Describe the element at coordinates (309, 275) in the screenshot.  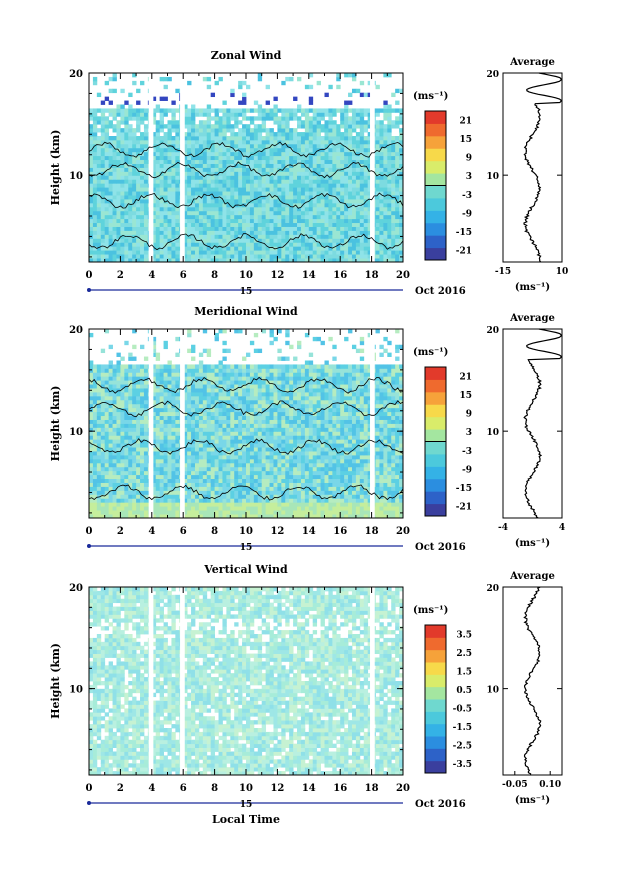
I see `x-tick-label: 14` at that location.